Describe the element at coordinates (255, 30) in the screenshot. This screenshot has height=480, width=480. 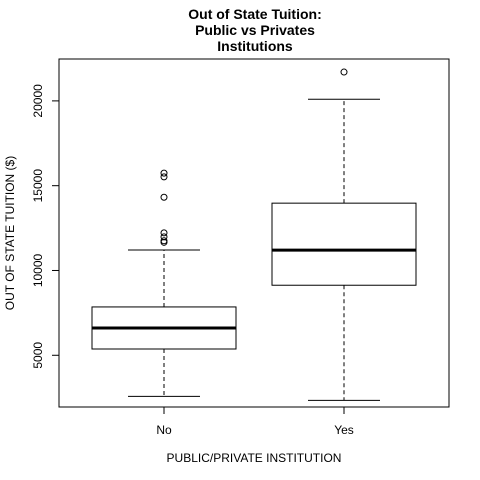
I see `chart-title-line-2: Public vs Privates` at that location.